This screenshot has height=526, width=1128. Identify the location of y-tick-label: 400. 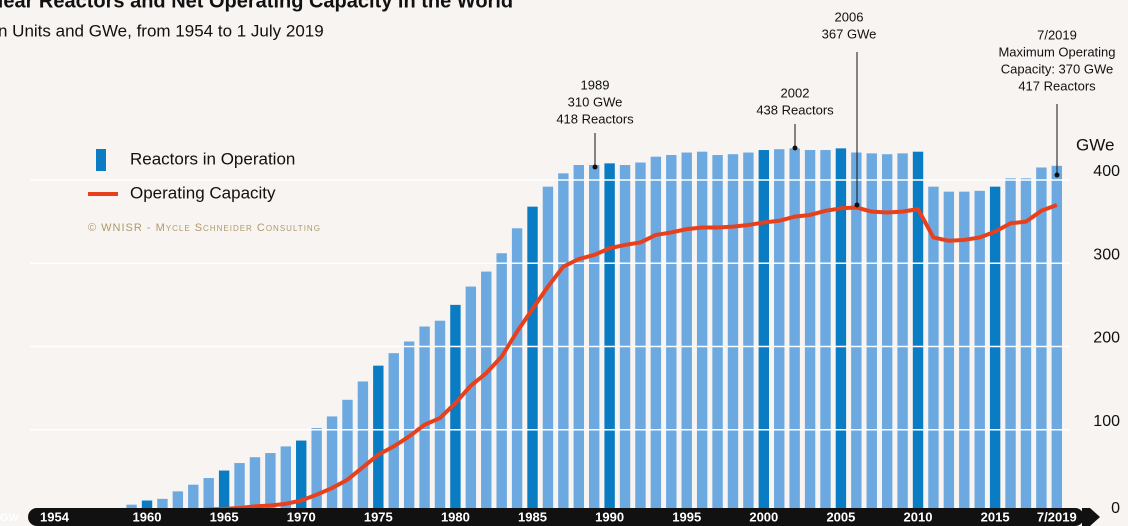
(1106, 171).